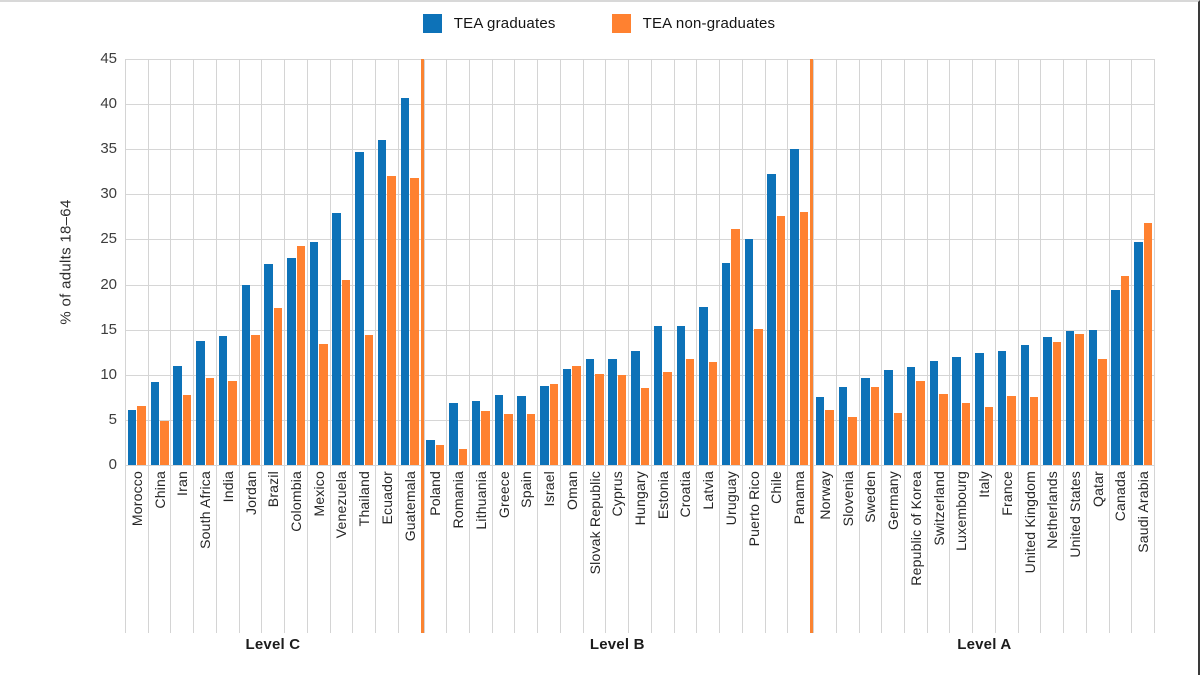 This screenshot has width=1200, height=675. I want to click on y-tick-label-15: 15, so click(108, 329).